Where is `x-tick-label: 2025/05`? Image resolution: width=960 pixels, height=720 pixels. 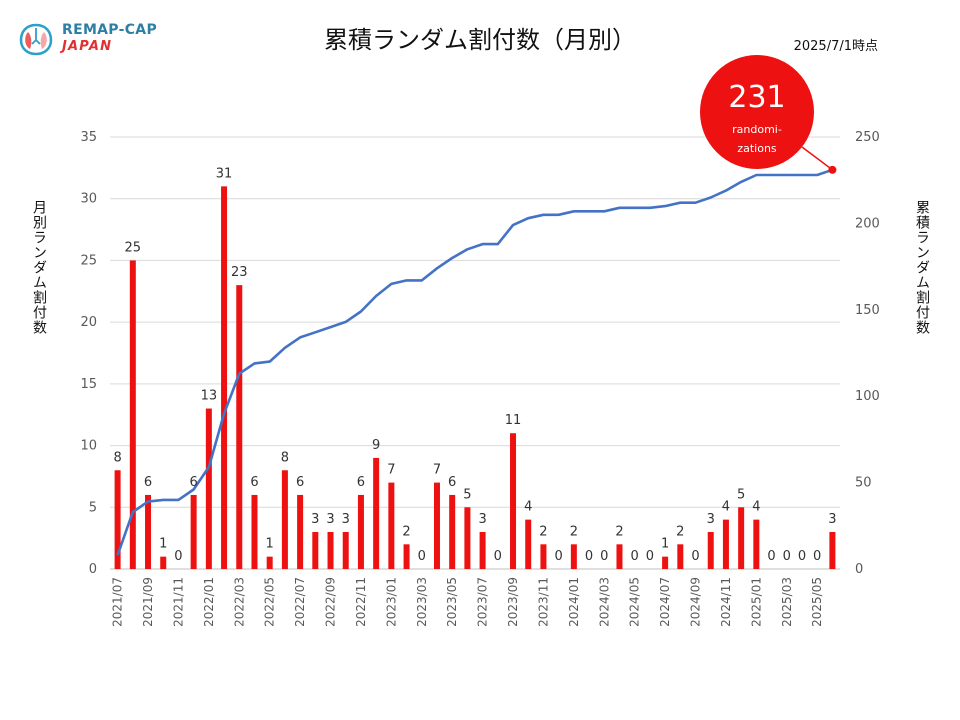 x-tick-label: 2025/05 is located at coordinates (817, 602).